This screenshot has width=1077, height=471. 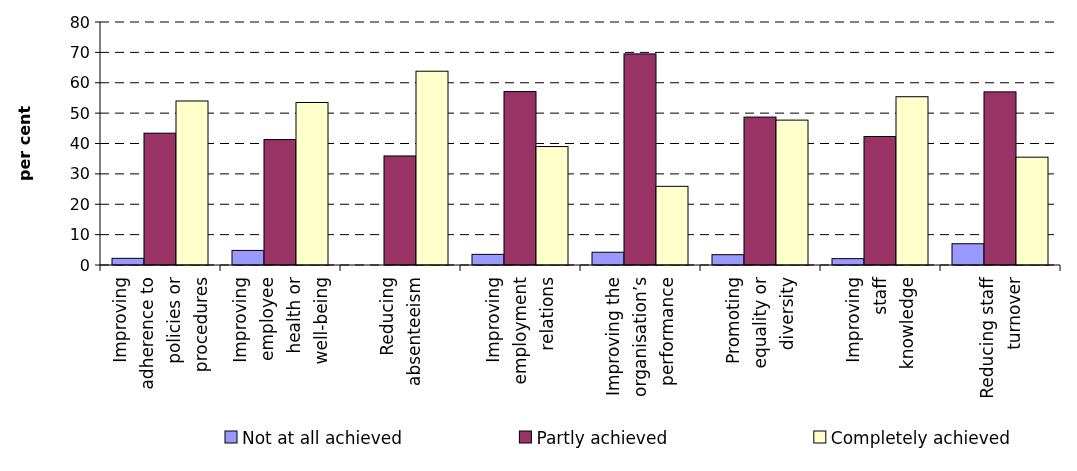 What do you see at coordinates (79, 144) in the screenshot?
I see `y-tick-label: 40` at bounding box center [79, 144].